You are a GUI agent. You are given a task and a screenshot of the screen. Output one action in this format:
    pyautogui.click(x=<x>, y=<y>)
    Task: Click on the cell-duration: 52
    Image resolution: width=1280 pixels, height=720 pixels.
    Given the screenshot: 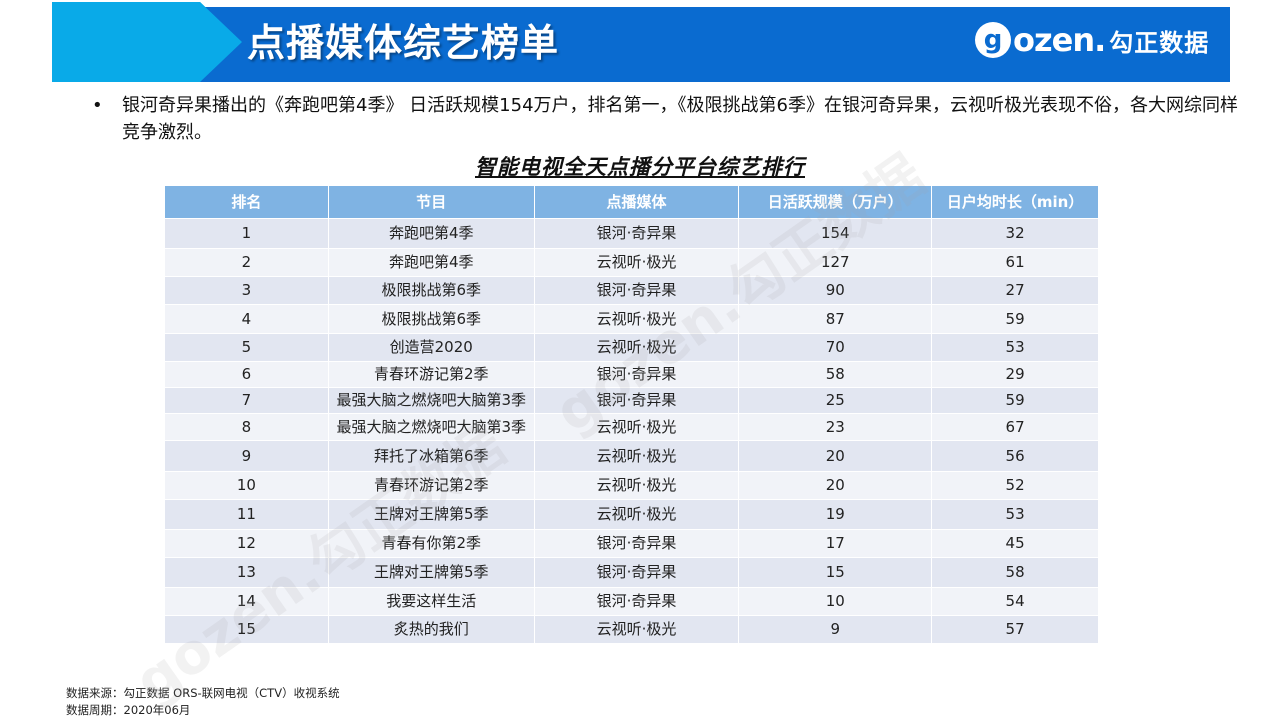 What is the action you would take?
    pyautogui.click(x=1015, y=485)
    